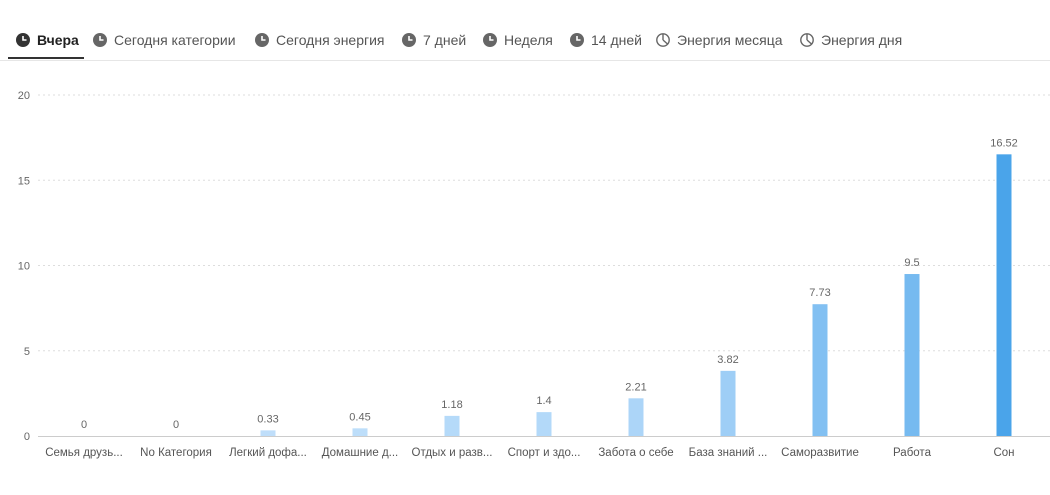 The height and width of the screenshot is (495, 1050). I want to click on tab-day-energy: Энергия дня, so click(851, 40).